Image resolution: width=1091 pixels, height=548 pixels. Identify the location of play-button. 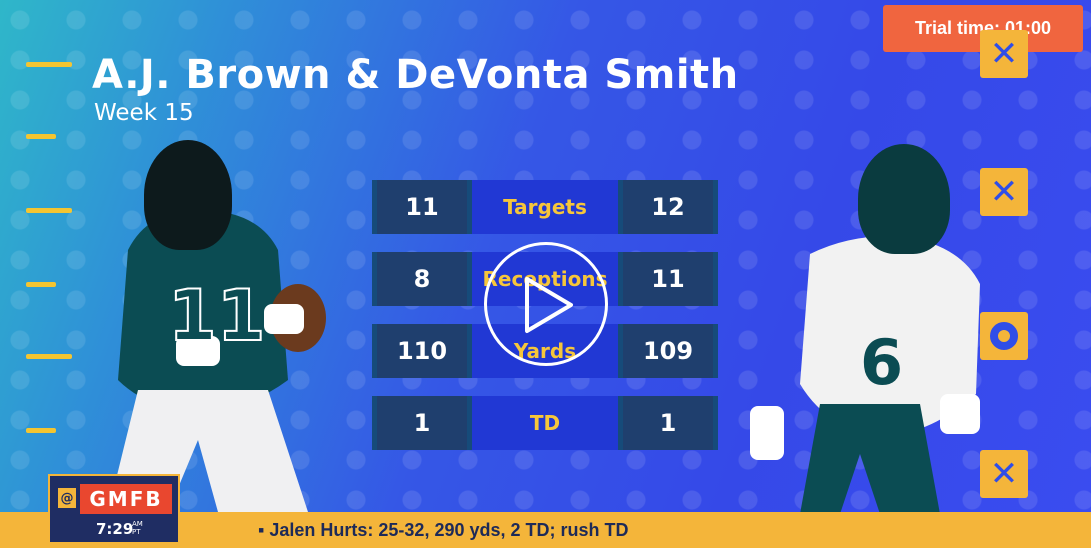
(546, 304).